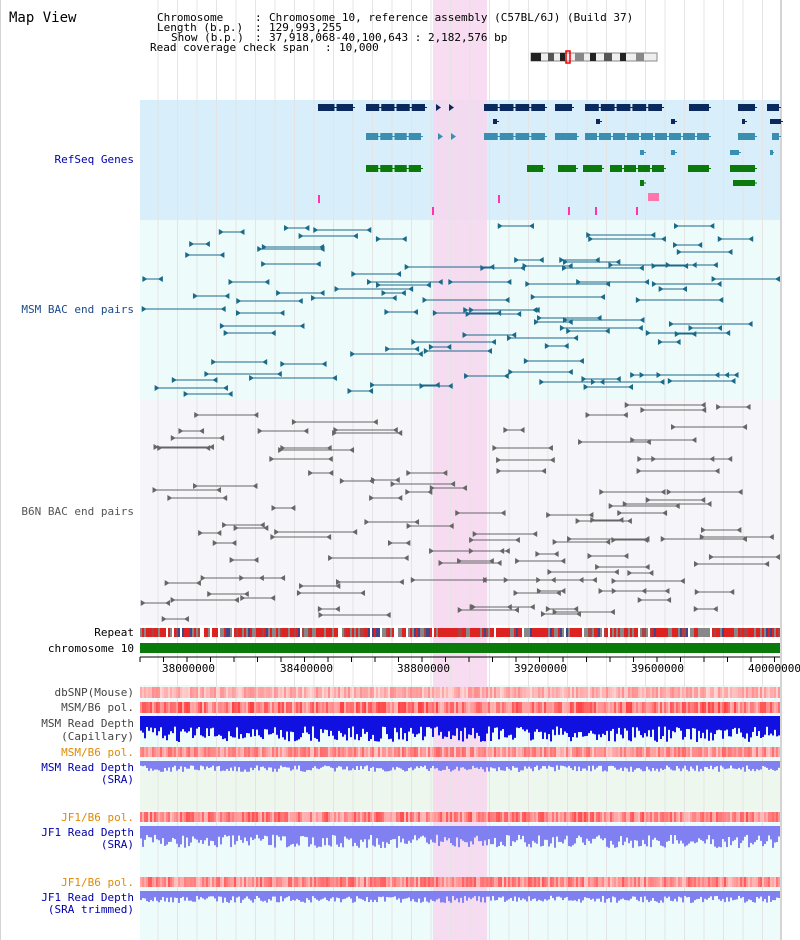 This screenshot has width=800, height=940. What do you see at coordinates (87, 723) in the screenshot?
I see `track-label-msm-depth-cap: MSM Read Depth` at bounding box center [87, 723].